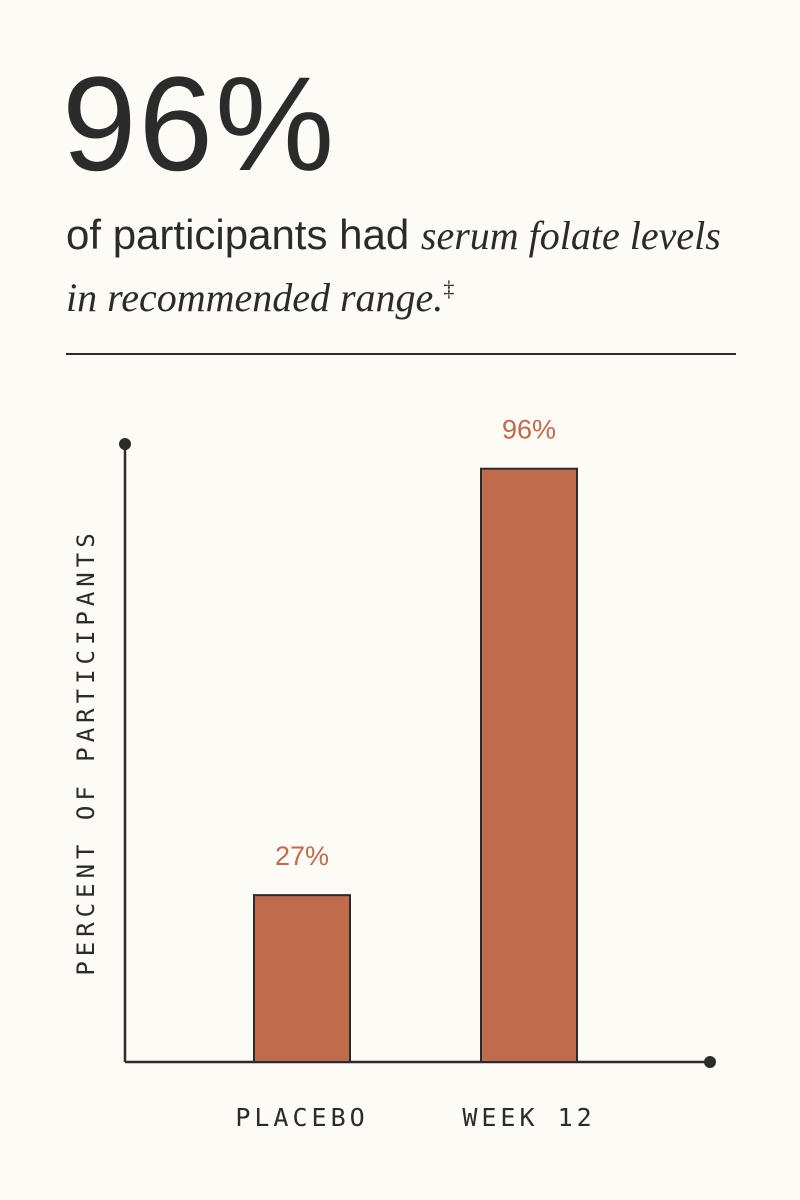  What do you see at coordinates (301, 1117) in the screenshot?
I see `category-label-placebo: PLACEBO` at bounding box center [301, 1117].